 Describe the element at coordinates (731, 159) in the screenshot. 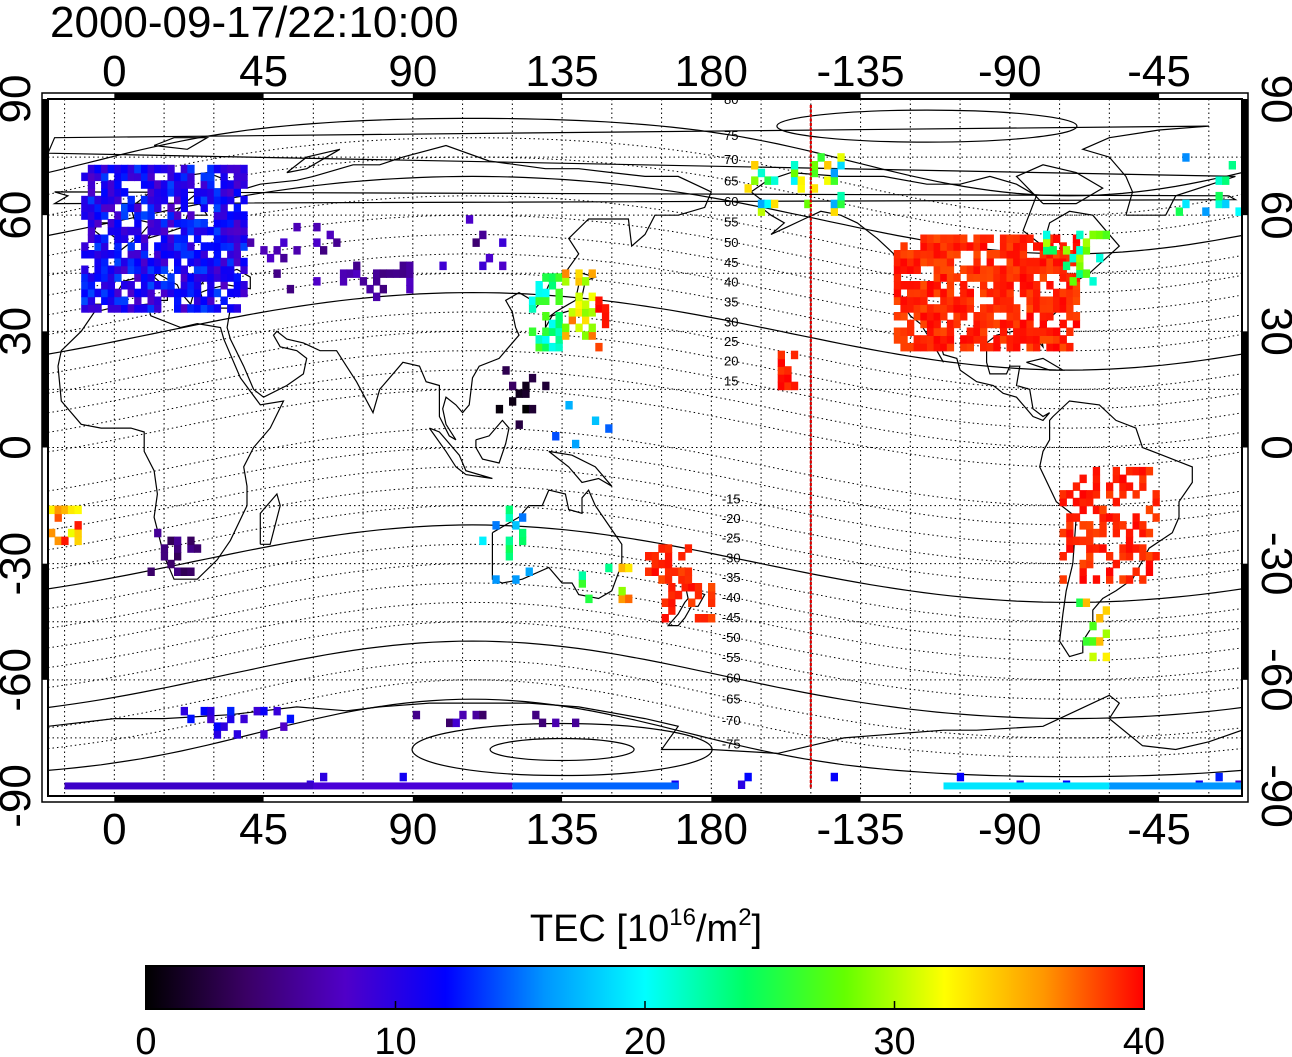

I see `contour-label: 70` at that location.